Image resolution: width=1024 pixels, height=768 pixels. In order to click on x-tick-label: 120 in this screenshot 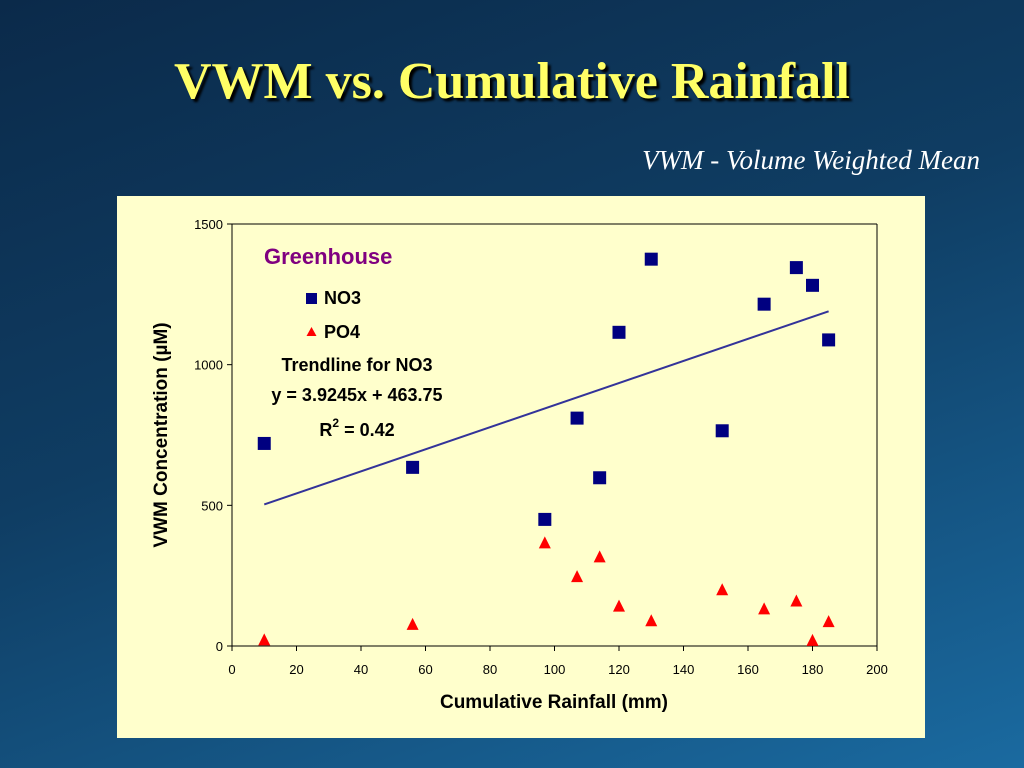, I will do `click(619, 669)`.